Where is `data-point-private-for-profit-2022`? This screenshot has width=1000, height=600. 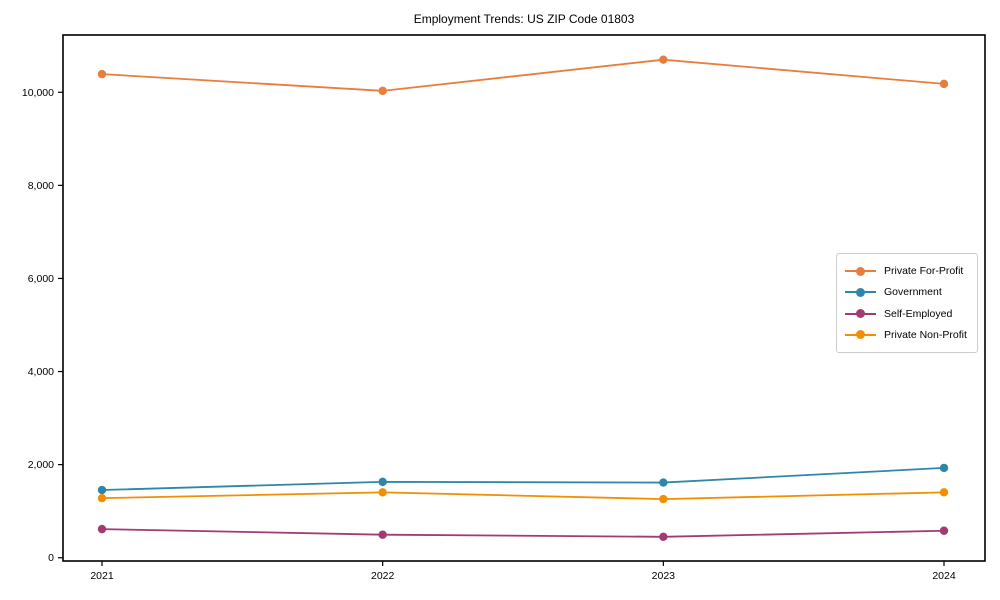
data-point-private-for-profit-2022 is located at coordinates (382, 91).